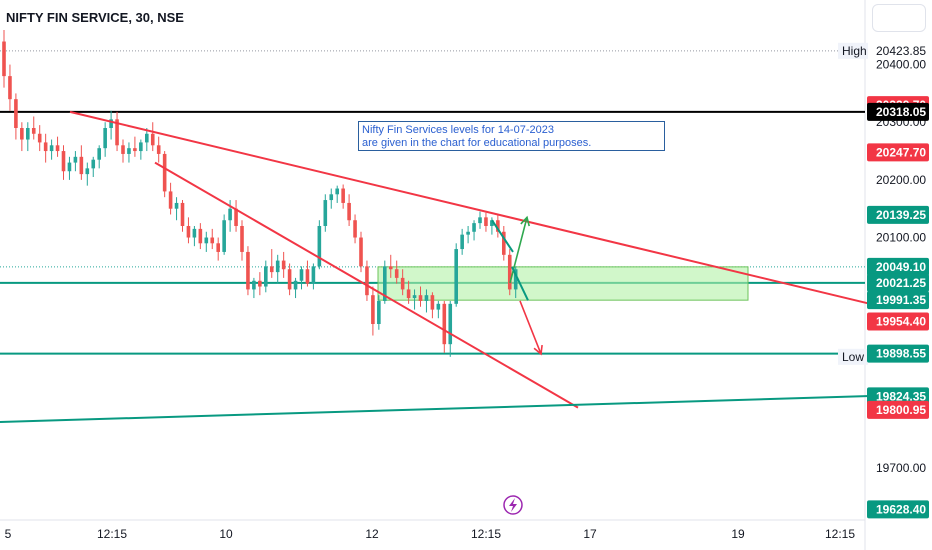 This screenshot has width=932, height=550. What do you see at coordinates (901, 152) in the screenshot?
I see `price-tag-label: 20247.70` at bounding box center [901, 152].